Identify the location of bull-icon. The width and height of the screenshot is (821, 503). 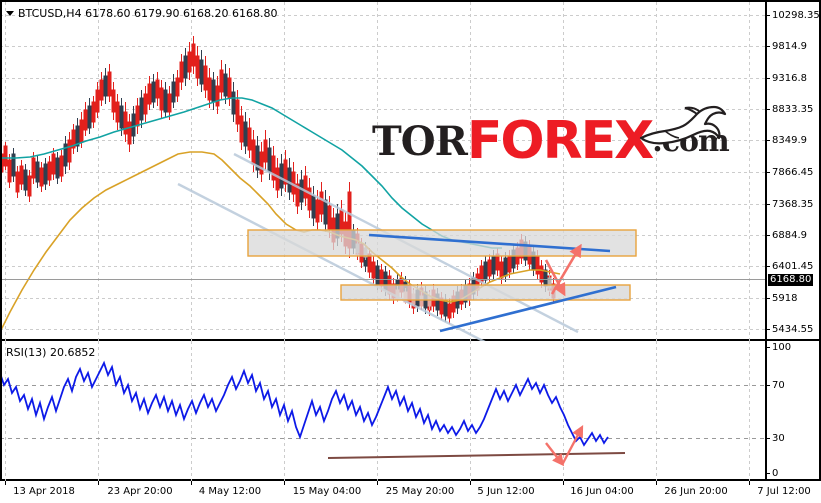
(682, 125).